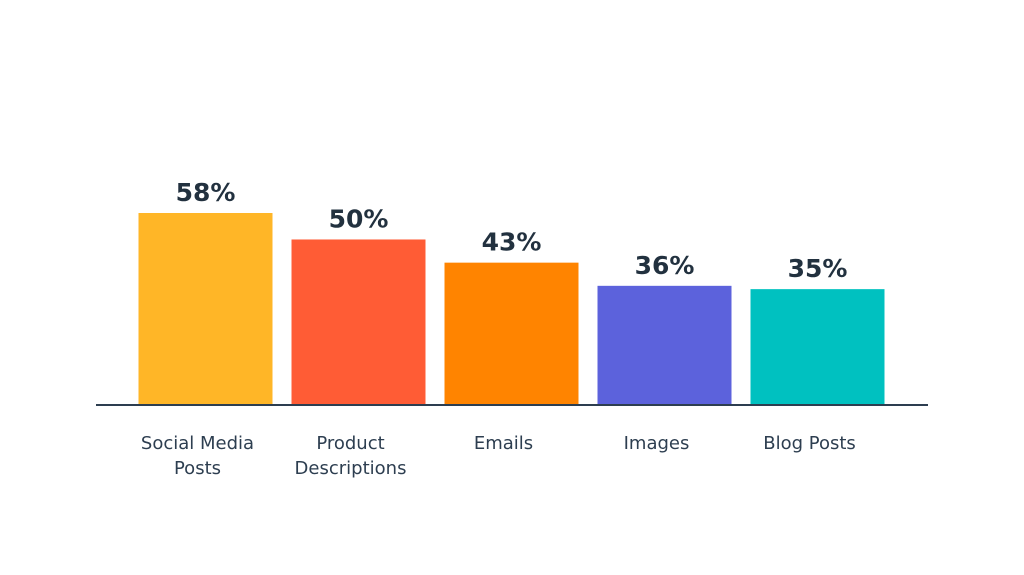  Describe the element at coordinates (657, 443) in the screenshot. I see `category-label-3-line-0: Images` at that location.